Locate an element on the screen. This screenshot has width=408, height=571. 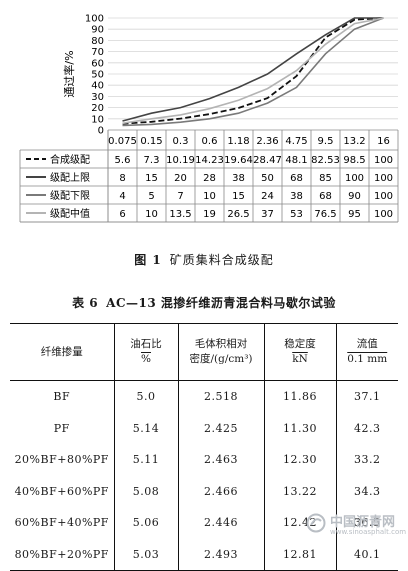
cell-bulk-density: 2.463 is located at coordinates (221, 460).